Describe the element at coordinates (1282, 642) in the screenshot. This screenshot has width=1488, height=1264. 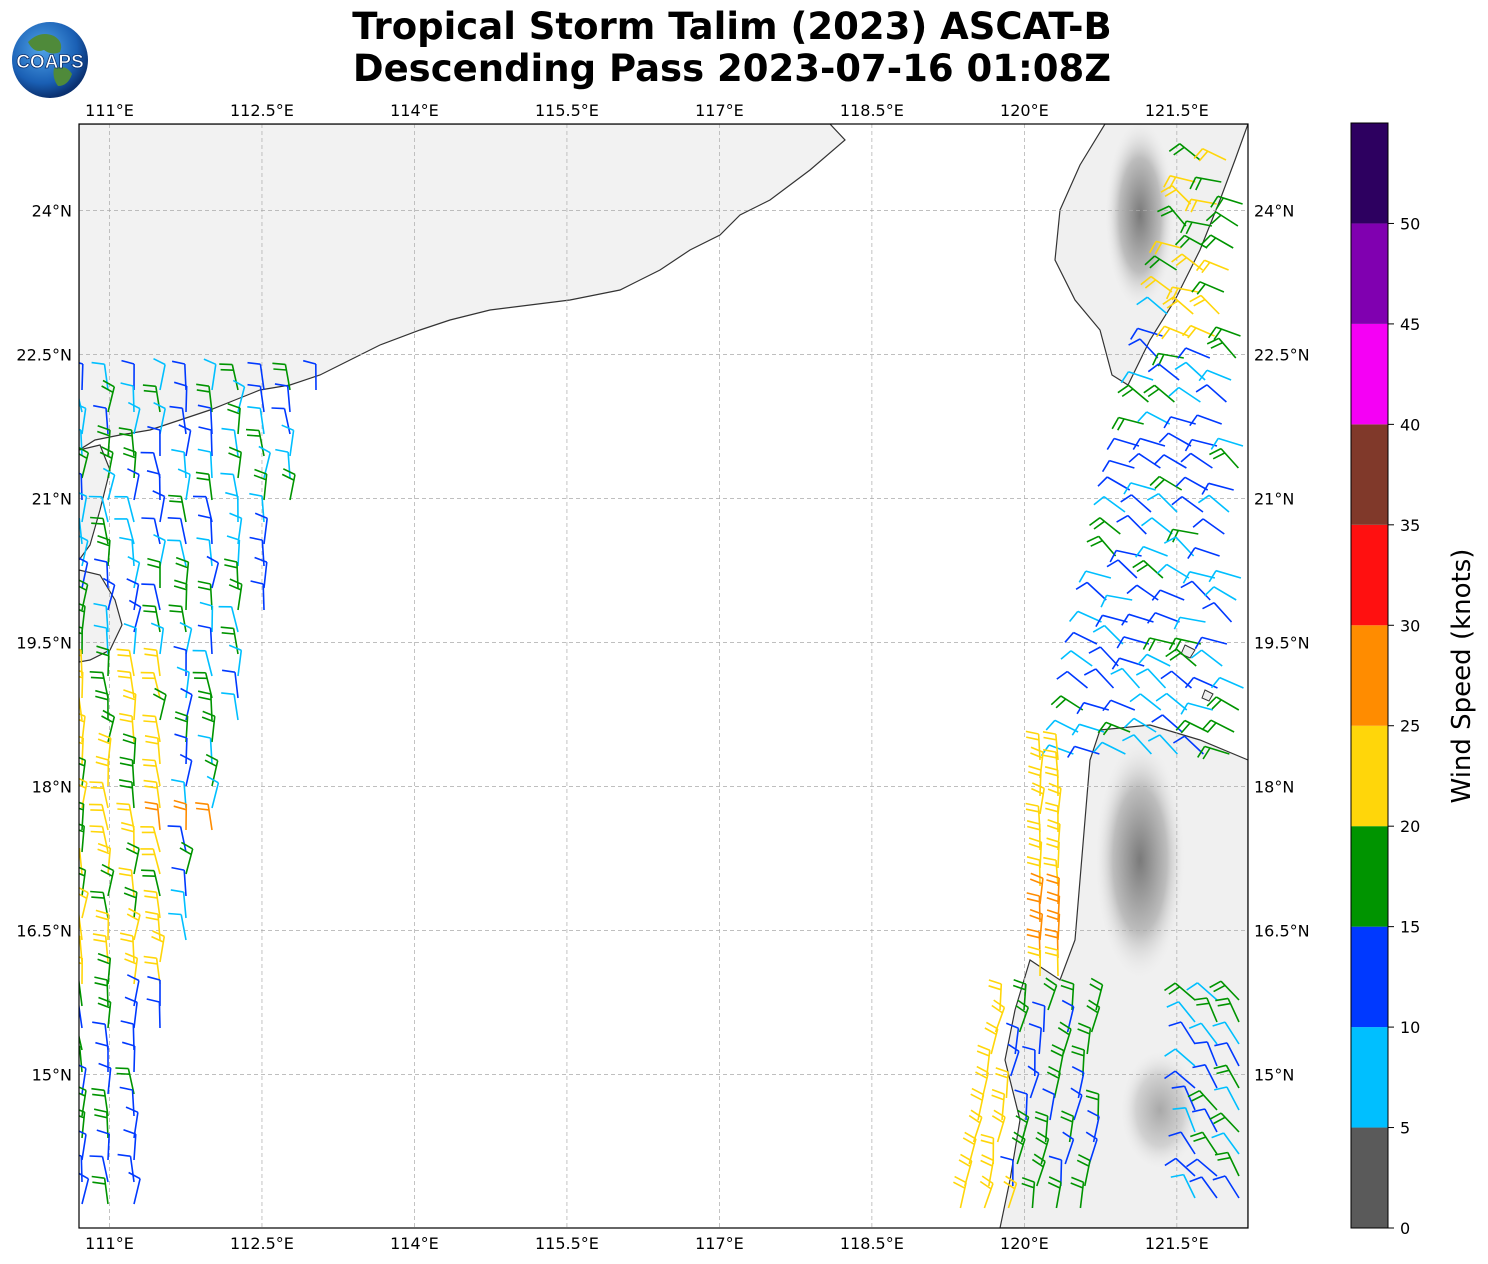
I see `lat-tick-label-right: 19.5°N` at that location.